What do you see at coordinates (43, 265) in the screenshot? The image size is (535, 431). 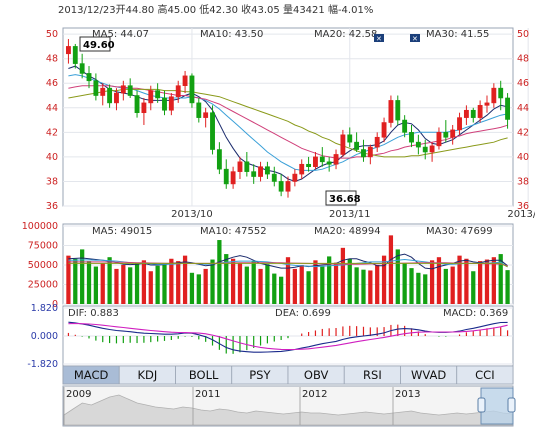 I see `volume-tick: 50000` at bounding box center [43, 265].